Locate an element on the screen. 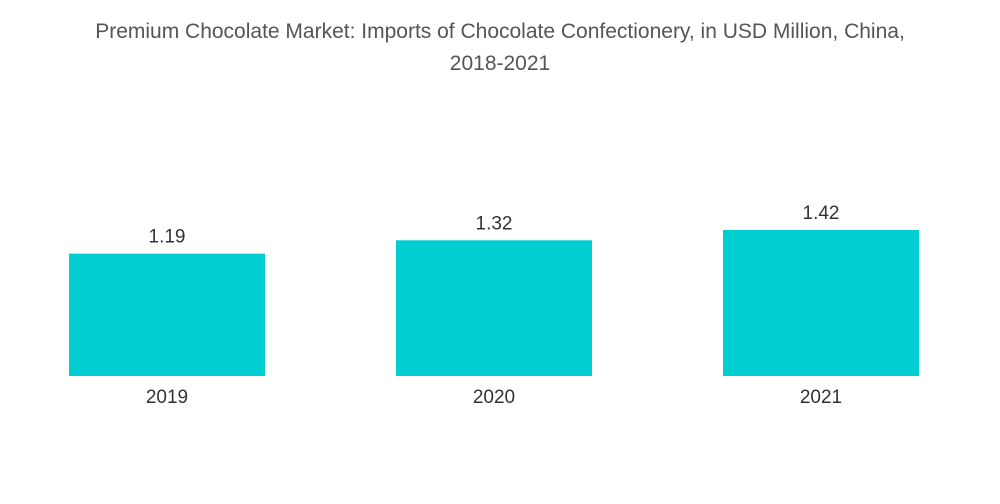  data-label-2019: 1.19 is located at coordinates (167, 237).